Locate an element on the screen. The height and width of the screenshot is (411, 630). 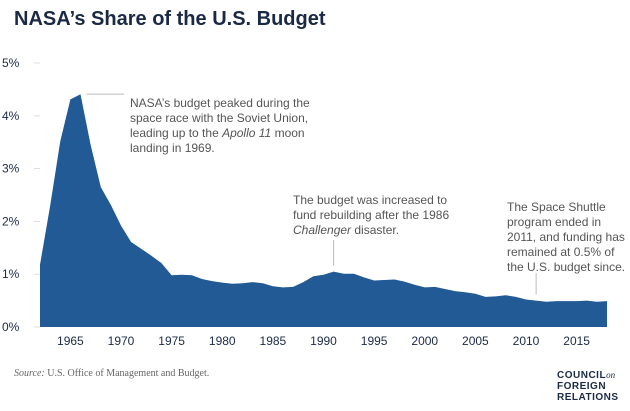
x-tick-label: 1990 is located at coordinates (323, 341).